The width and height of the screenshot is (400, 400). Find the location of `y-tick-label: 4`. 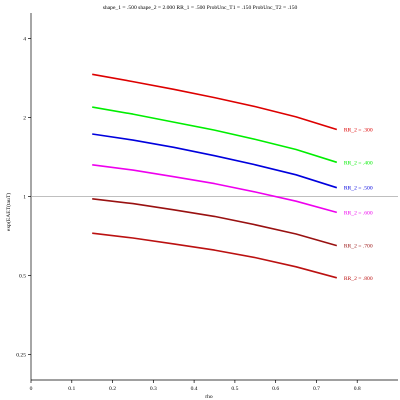

y-tick-label: 4 is located at coordinates (24, 39).